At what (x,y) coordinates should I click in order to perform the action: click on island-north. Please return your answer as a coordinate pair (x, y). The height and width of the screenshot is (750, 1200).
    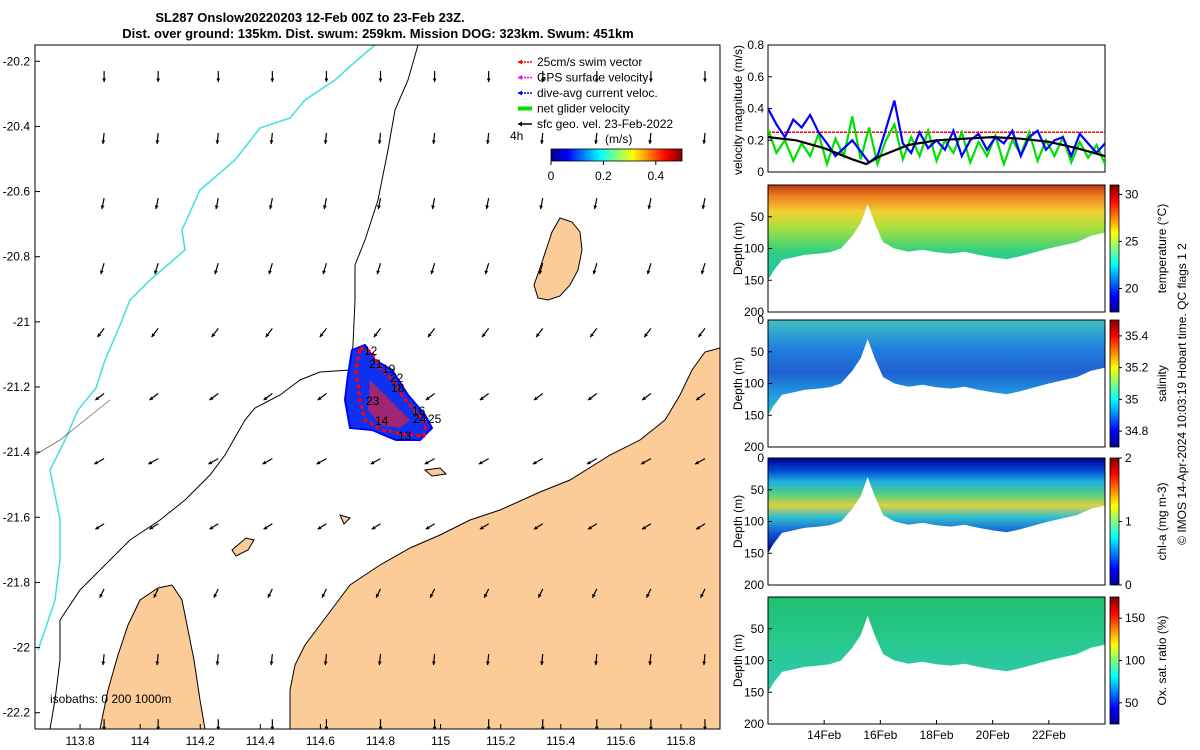
    Looking at the image, I should click on (558, 259).